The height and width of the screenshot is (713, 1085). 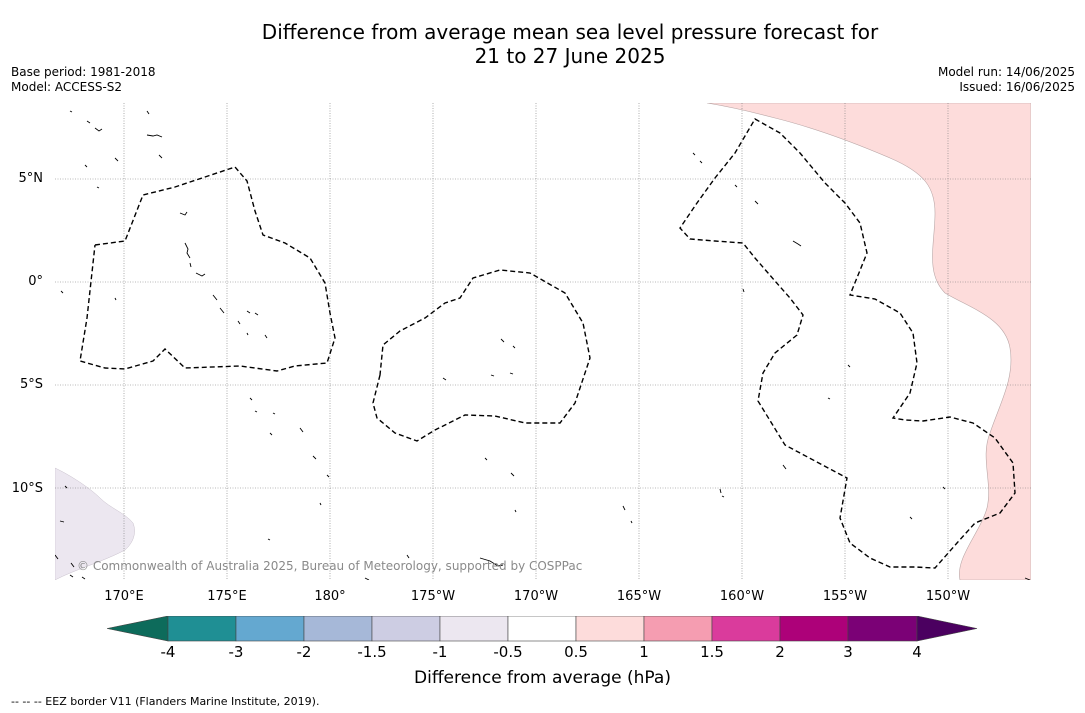 What do you see at coordinates (1006, 72) in the screenshot?
I see `model-run: Model run: 14/06/2025` at bounding box center [1006, 72].